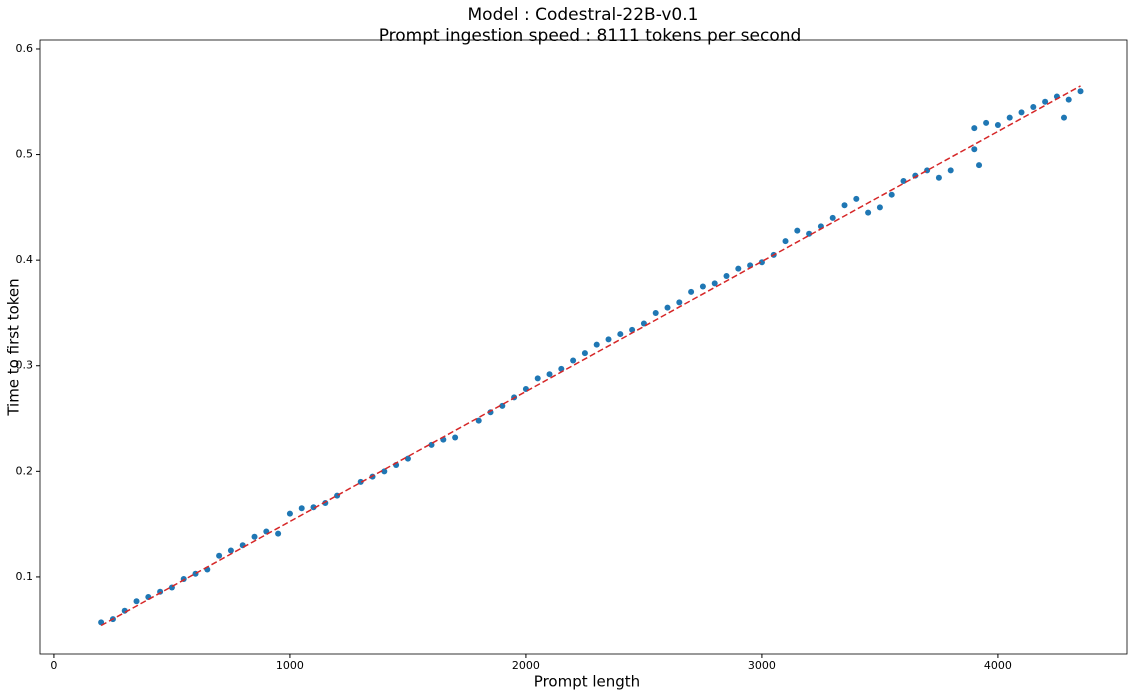 This screenshot has height=698, width=1133. Describe the element at coordinates (583, 15) in the screenshot. I see `chart-title: Model : Codestral-22B-v0.1` at that location.